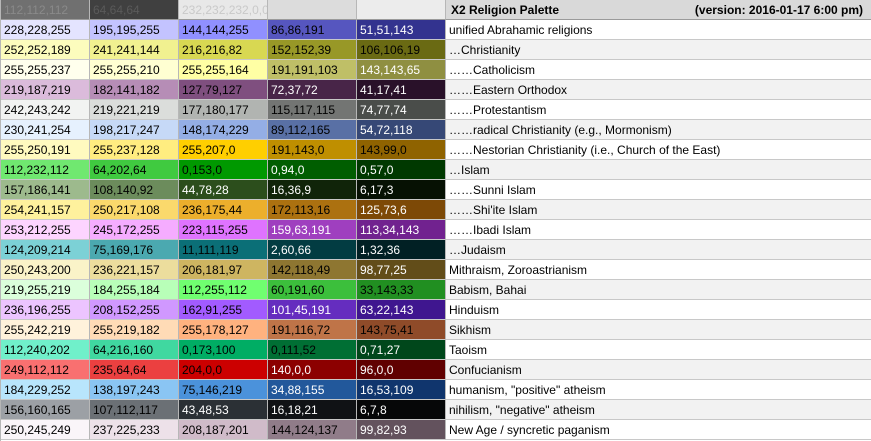 Image resolution: width=871 pixels, height=441 pixels. I want to click on color-swatch-cell: 86,86,191, so click(312, 30).